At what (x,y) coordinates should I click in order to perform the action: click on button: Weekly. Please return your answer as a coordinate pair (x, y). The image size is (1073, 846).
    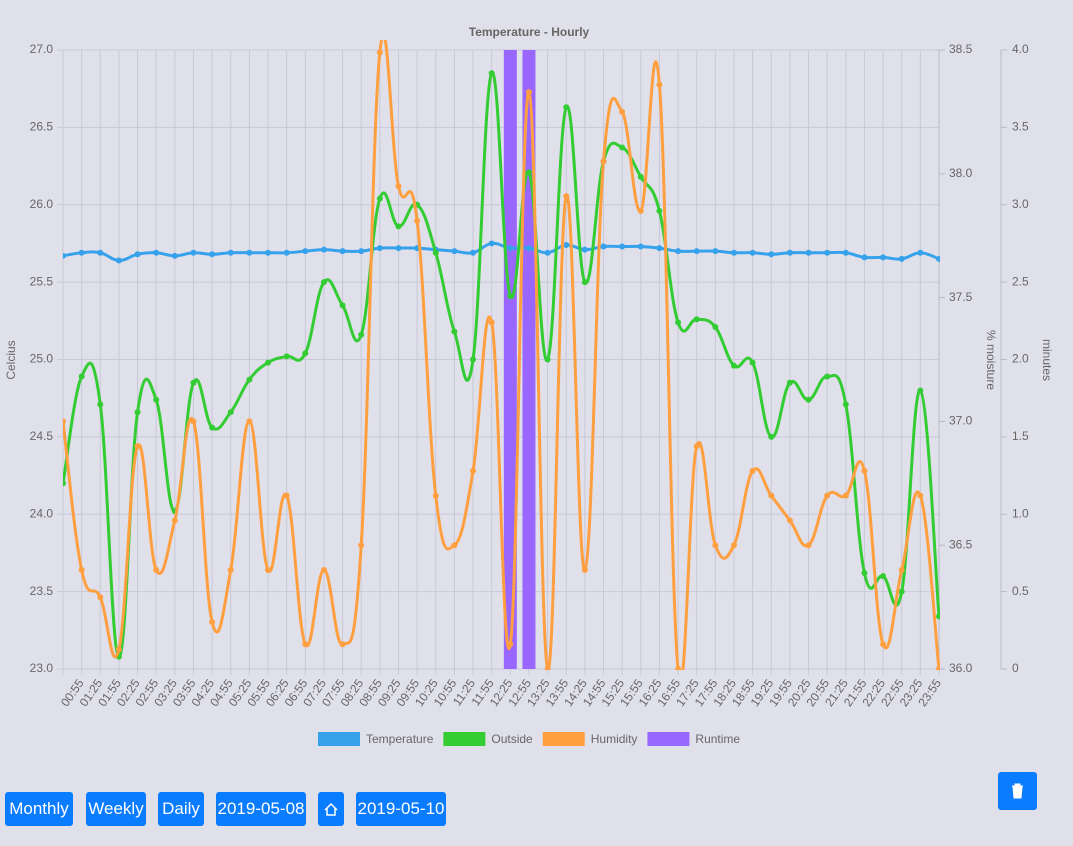
    Looking at the image, I should click on (116, 809).